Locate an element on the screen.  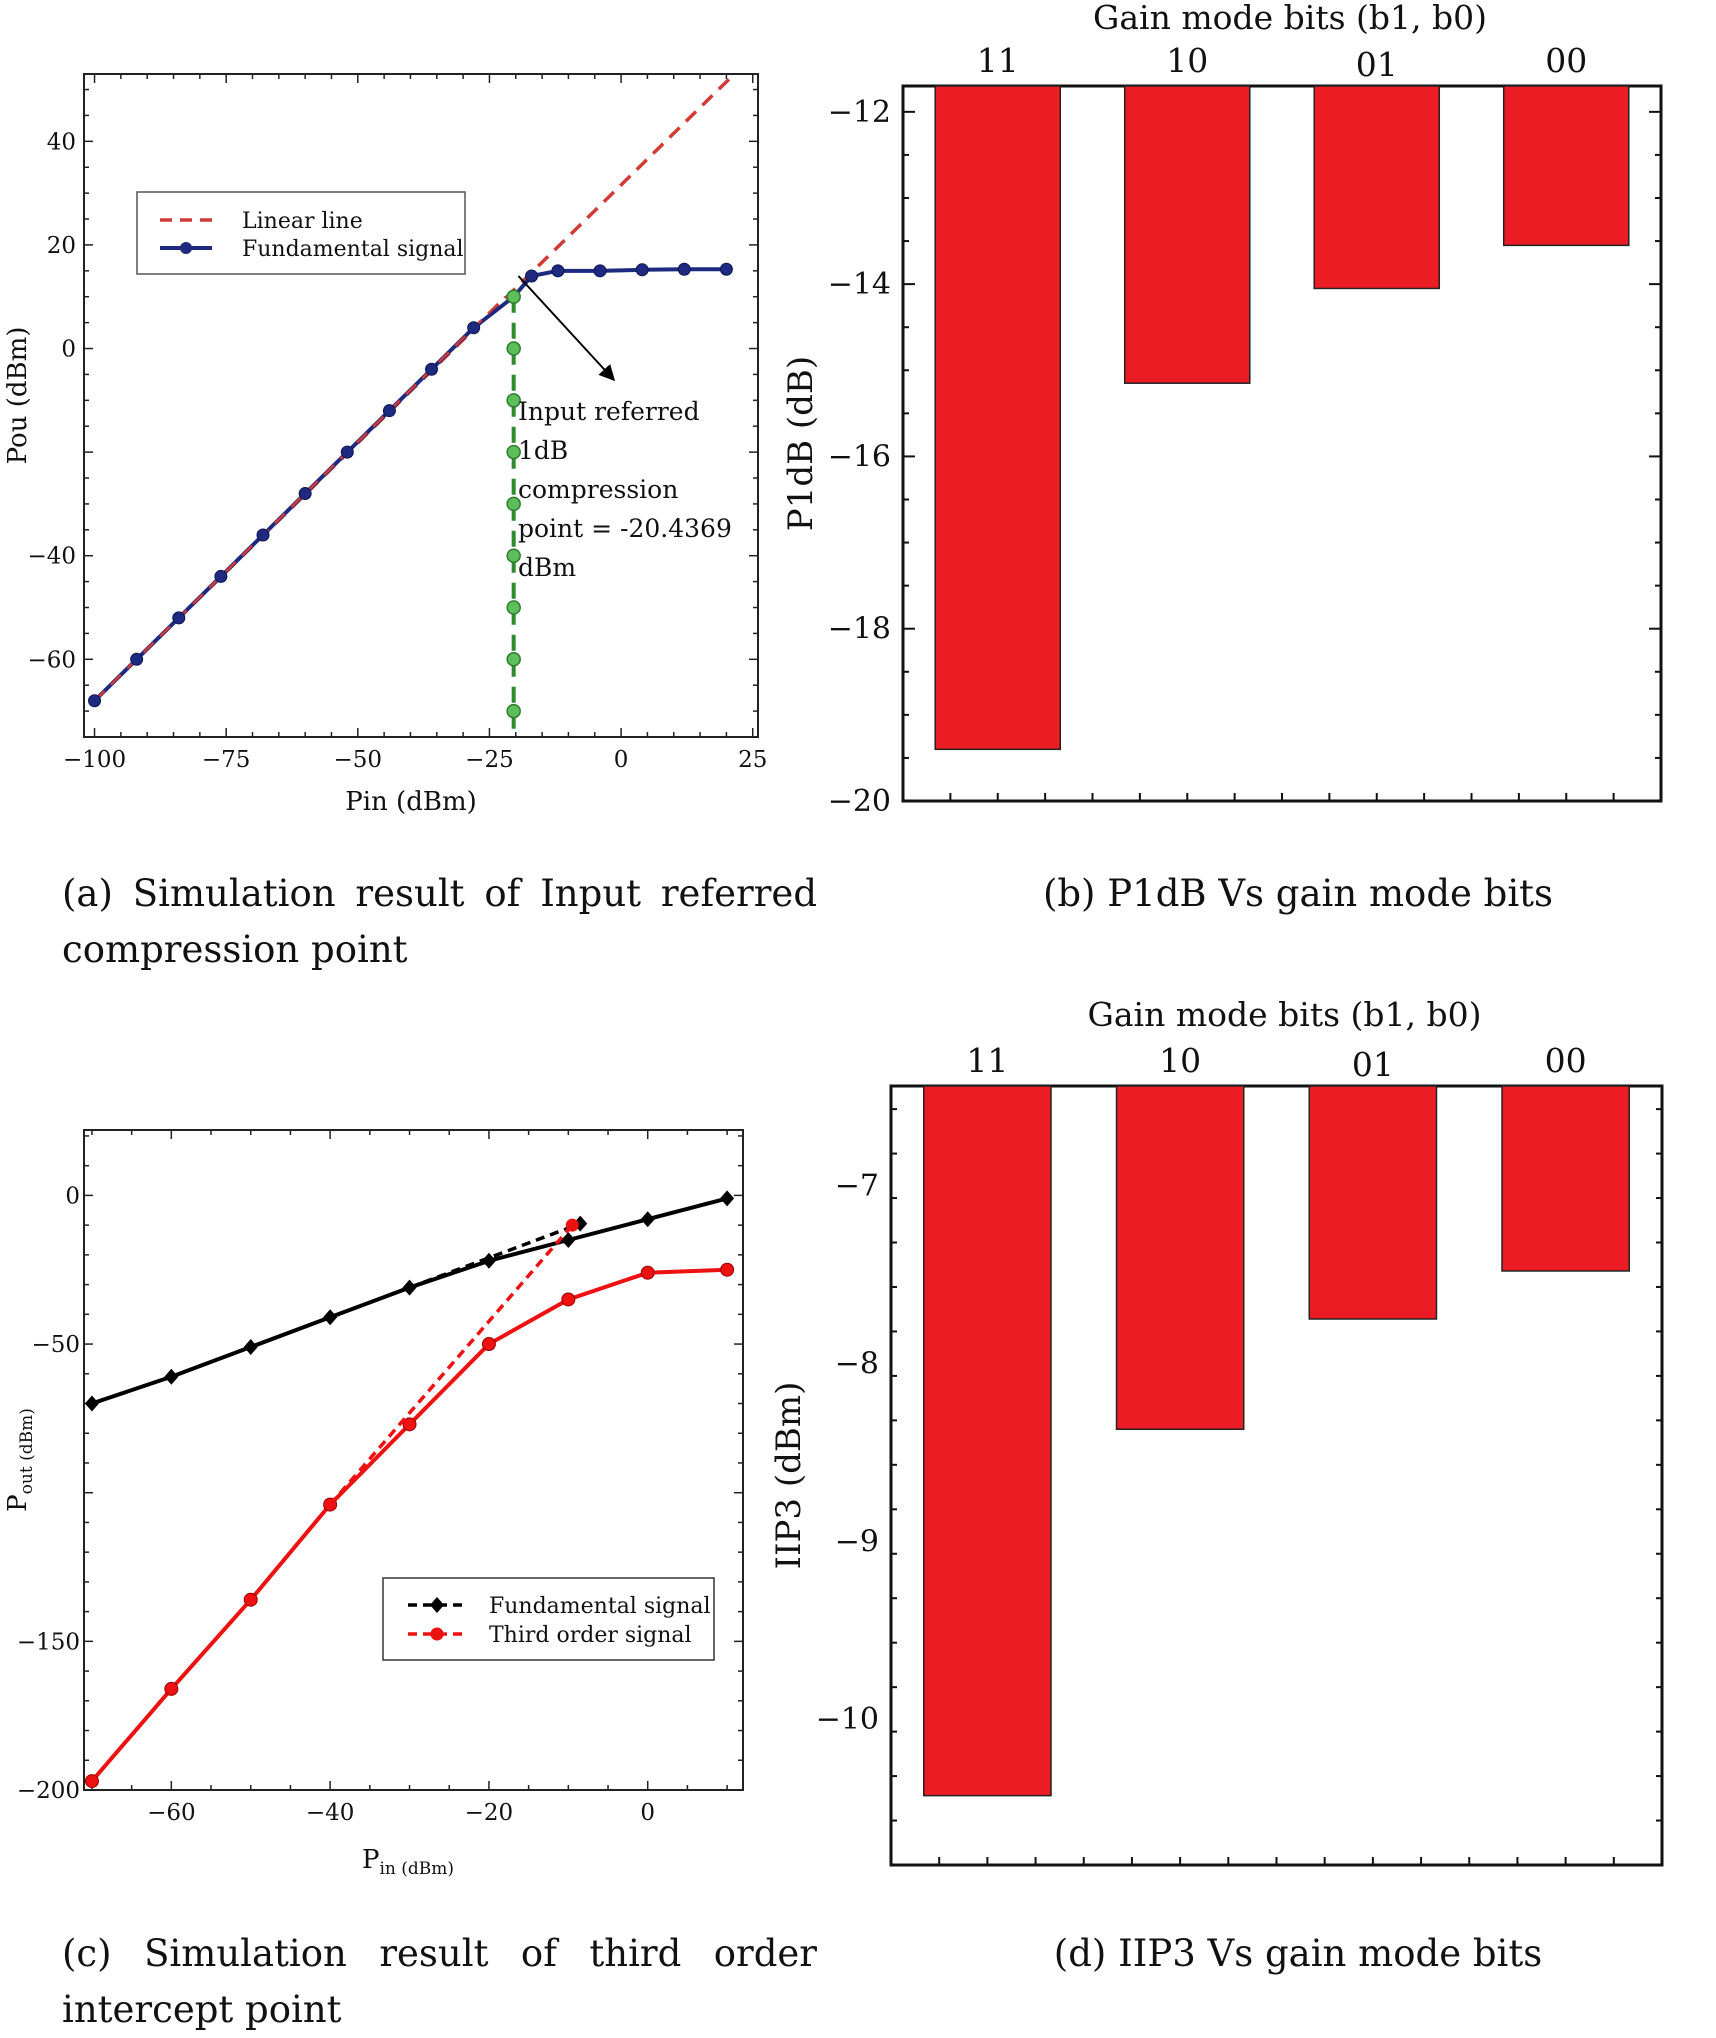
y-tick-label: −16 is located at coordinates (859, 456).